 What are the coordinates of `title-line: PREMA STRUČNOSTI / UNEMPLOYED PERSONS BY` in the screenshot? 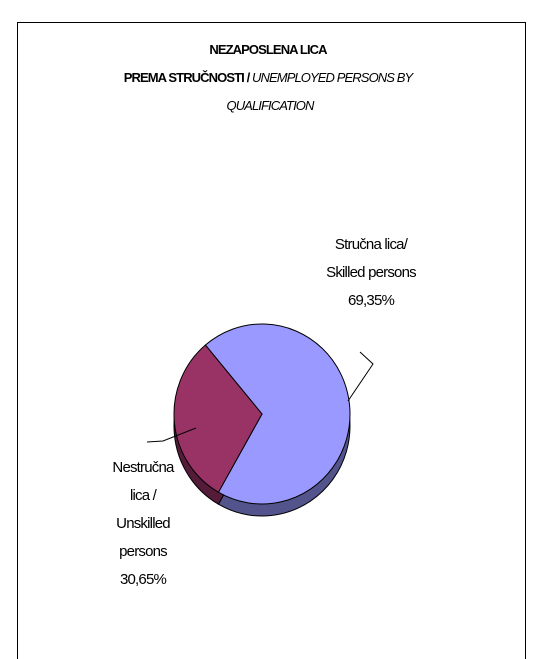 It's located at (269, 77).